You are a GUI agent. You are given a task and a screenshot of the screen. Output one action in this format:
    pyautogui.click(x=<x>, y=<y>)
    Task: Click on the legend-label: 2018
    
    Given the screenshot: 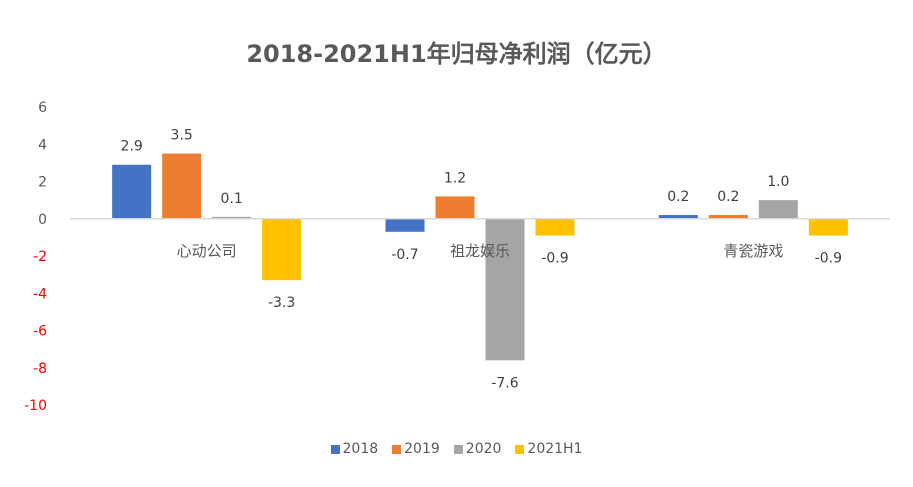 What is the action you would take?
    pyautogui.click(x=360, y=449)
    